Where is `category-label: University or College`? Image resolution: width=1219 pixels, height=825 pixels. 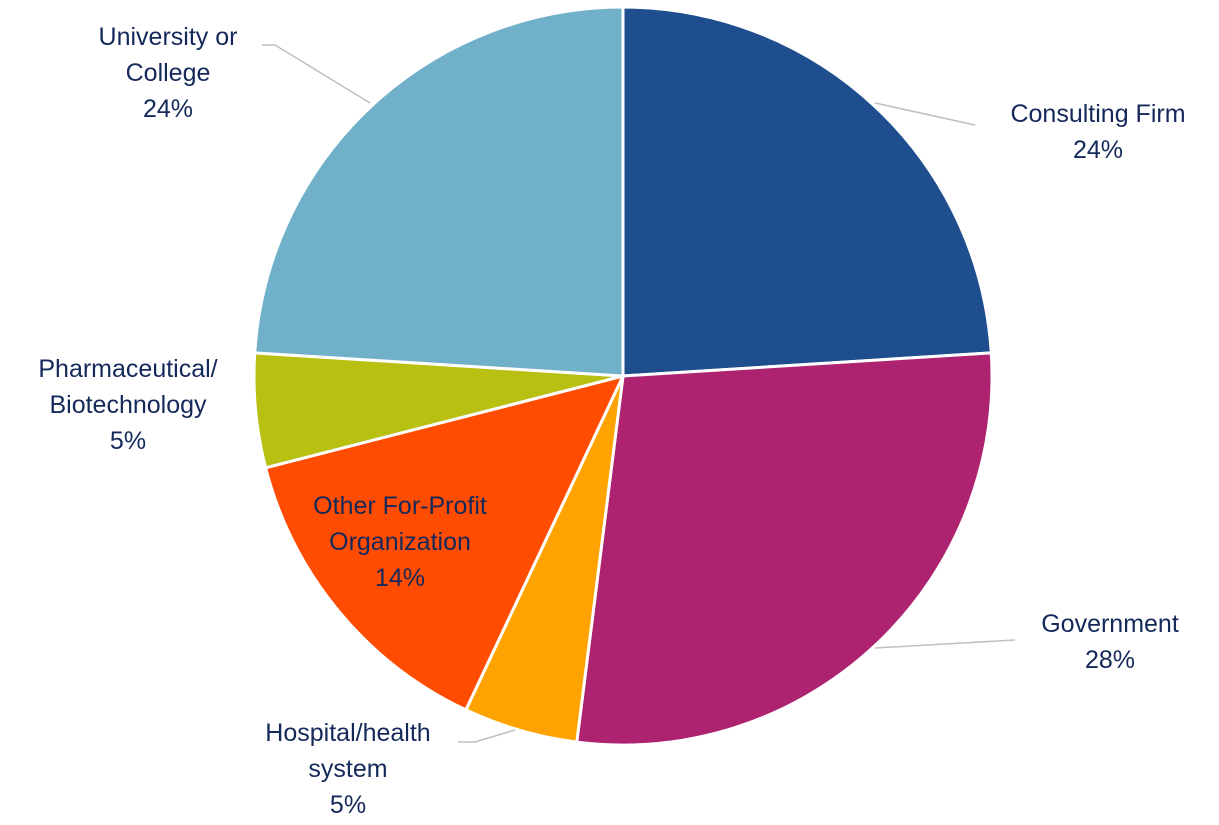 category-label: University or College is located at coordinates (168, 55).